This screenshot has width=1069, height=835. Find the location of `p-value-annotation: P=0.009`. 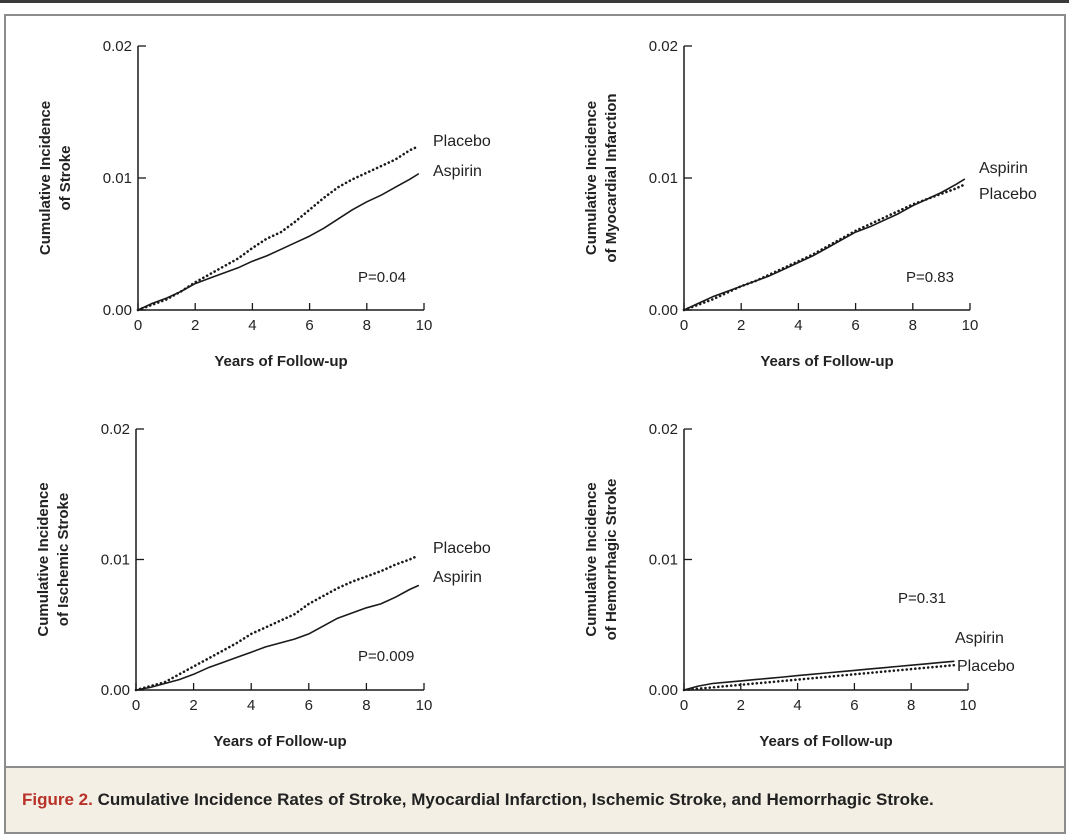

p-value-annotation: P=0.009 is located at coordinates (386, 656).